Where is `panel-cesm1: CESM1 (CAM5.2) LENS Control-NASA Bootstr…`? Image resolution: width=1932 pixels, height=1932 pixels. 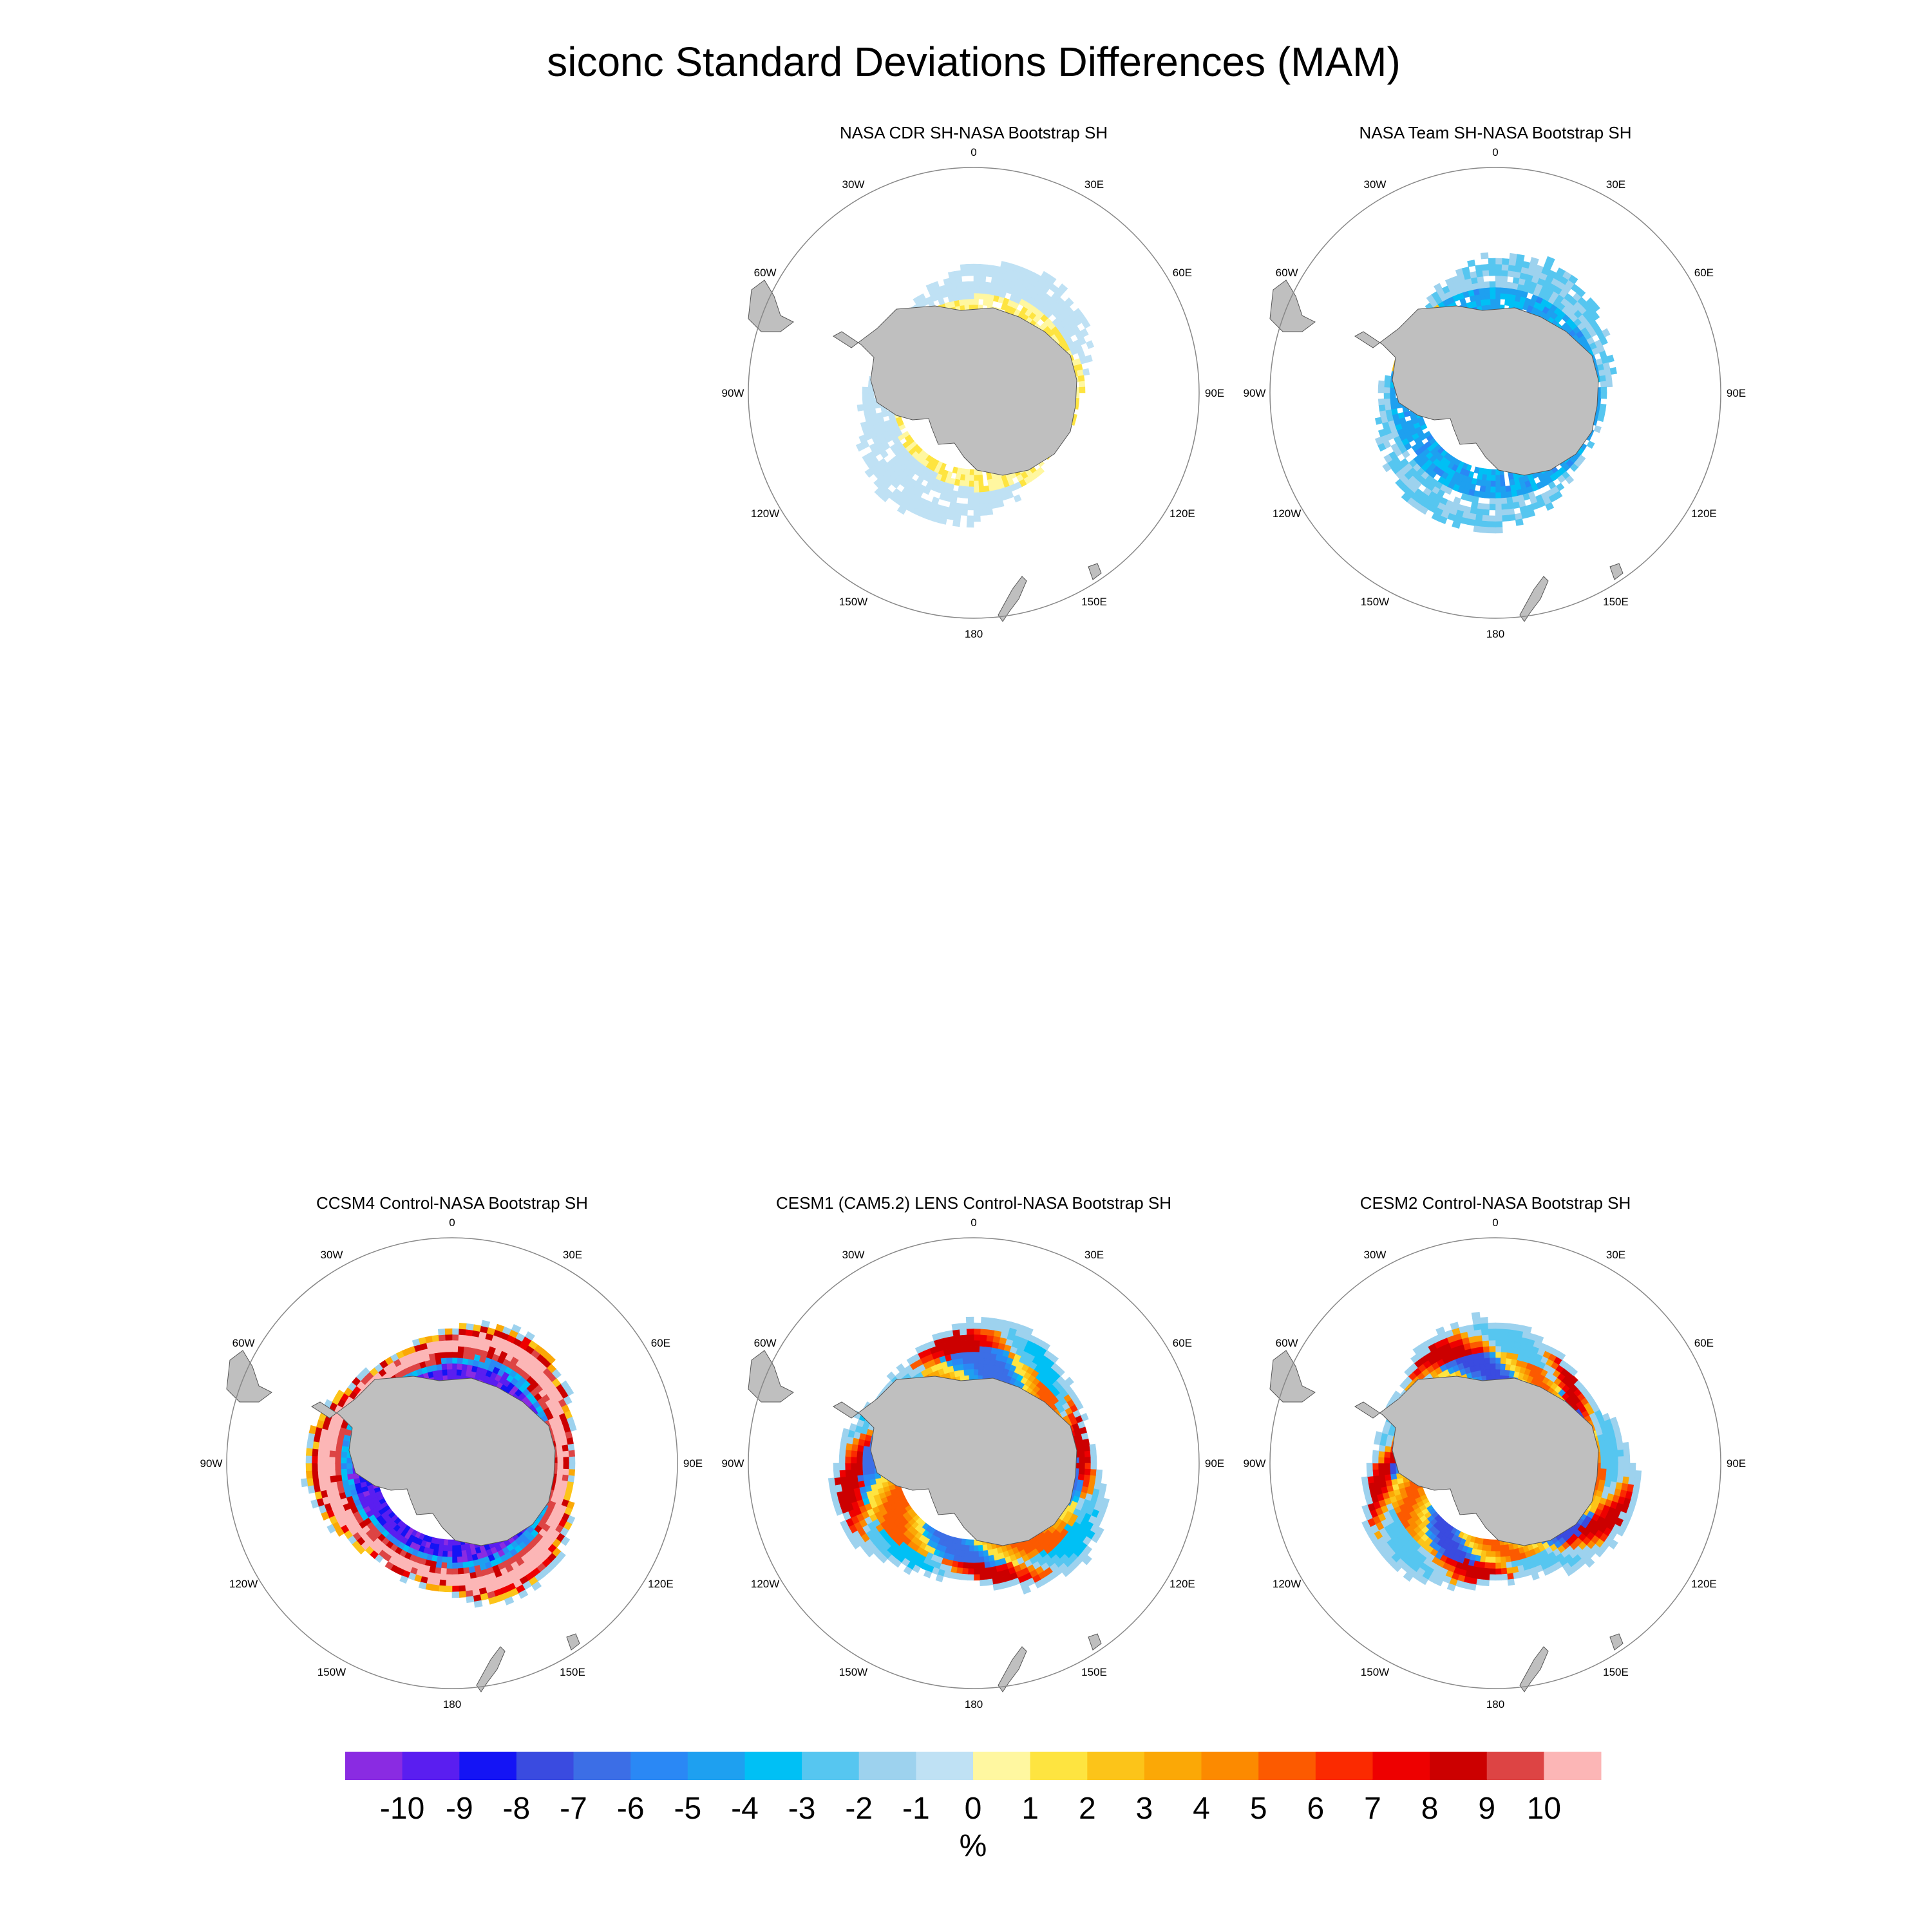 panel-cesm1: CESM1 (CAM5.2) LENS Control-NASA Bootstr… is located at coordinates (974, 1451).